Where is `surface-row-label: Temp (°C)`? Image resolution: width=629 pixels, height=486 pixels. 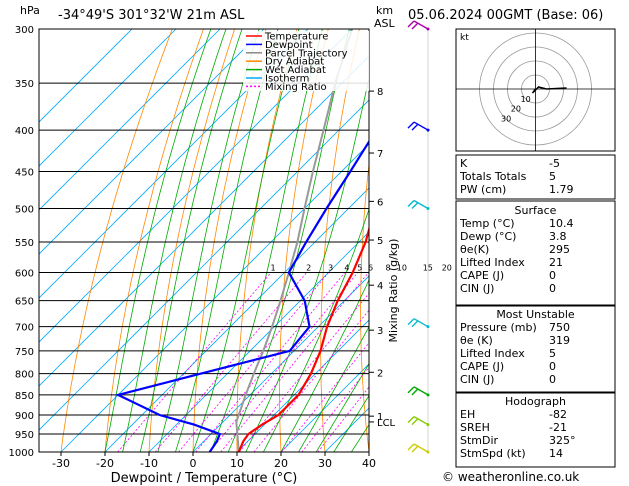 surface-row-label: Temp (°C) is located at coordinates (487, 223).